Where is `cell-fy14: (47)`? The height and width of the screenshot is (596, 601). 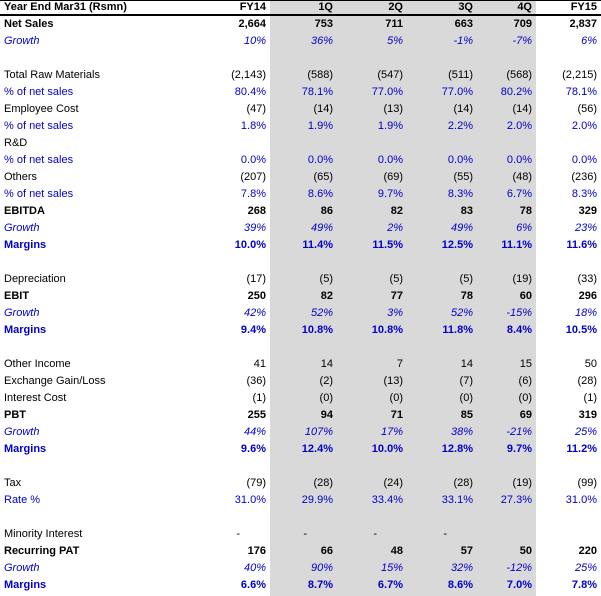
cell-fy14: (47) is located at coordinates (256, 109).